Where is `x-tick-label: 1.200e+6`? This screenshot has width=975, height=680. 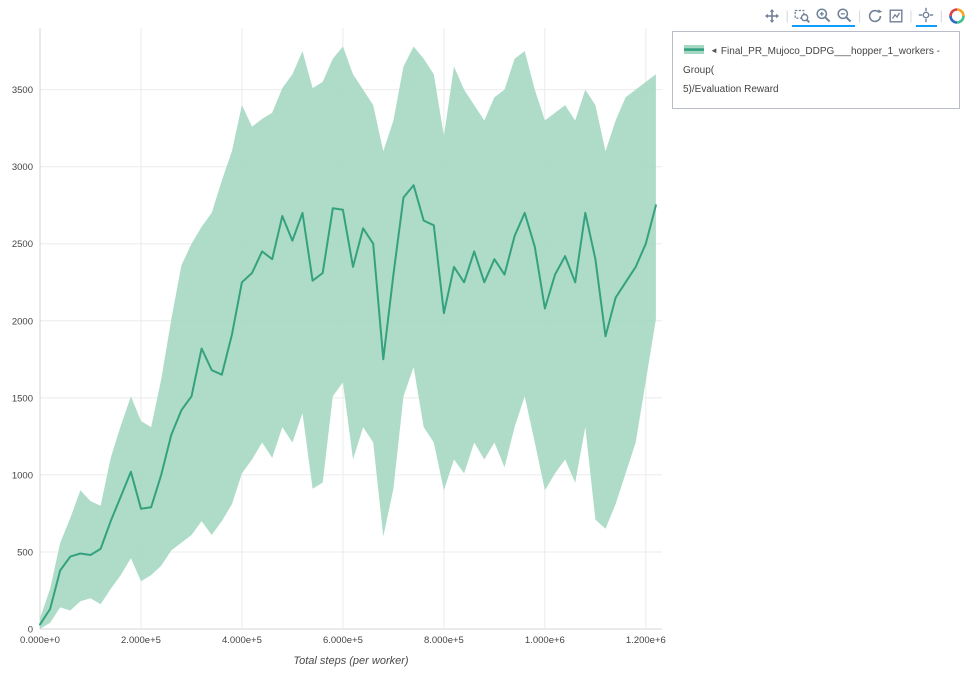 x-tick-label: 1.200e+6 is located at coordinates (646, 640).